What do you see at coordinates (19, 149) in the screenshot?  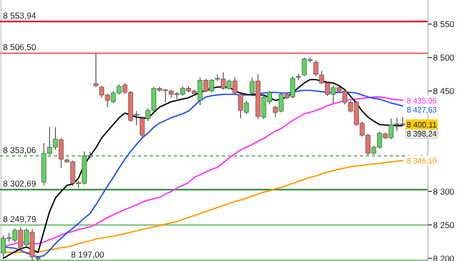 I see `ref-line-label: 8 353,06` at bounding box center [19, 149].